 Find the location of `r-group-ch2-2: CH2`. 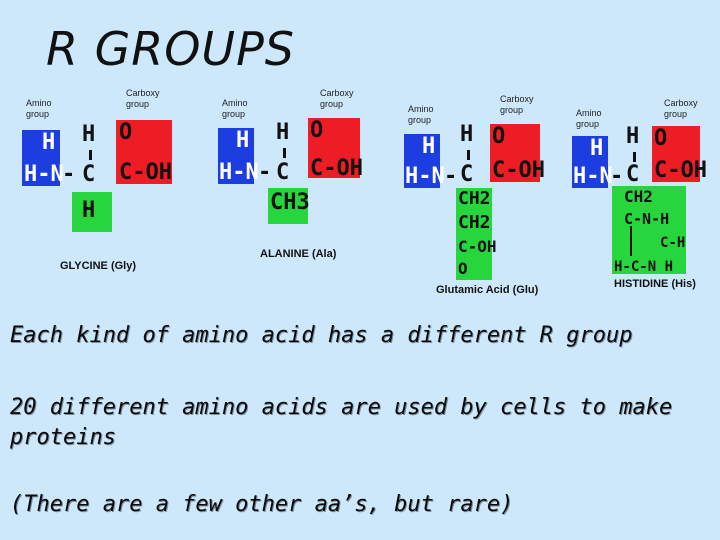

r-group-ch2-2: CH2 is located at coordinates (474, 222).